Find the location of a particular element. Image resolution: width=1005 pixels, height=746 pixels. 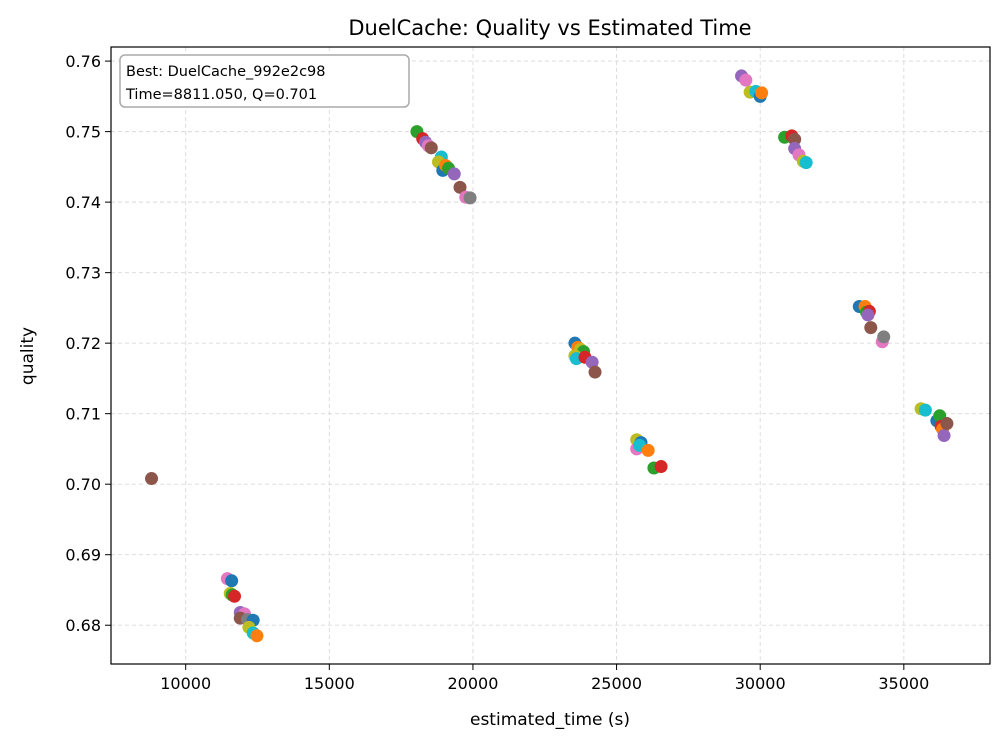

annotation-line-best: Best: DuelCache_992e2c98 is located at coordinates (226, 72).